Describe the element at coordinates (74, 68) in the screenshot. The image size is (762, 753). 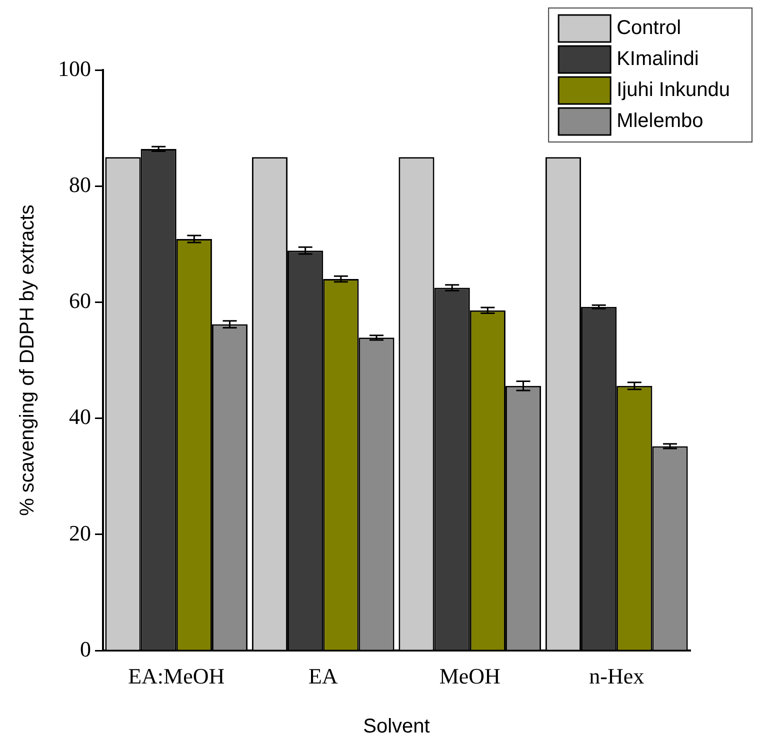
I see `y-tick-label: 100` at that location.